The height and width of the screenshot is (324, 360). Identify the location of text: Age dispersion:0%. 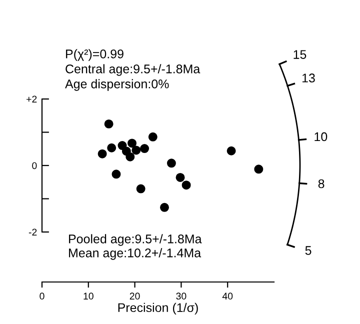
(117, 85).